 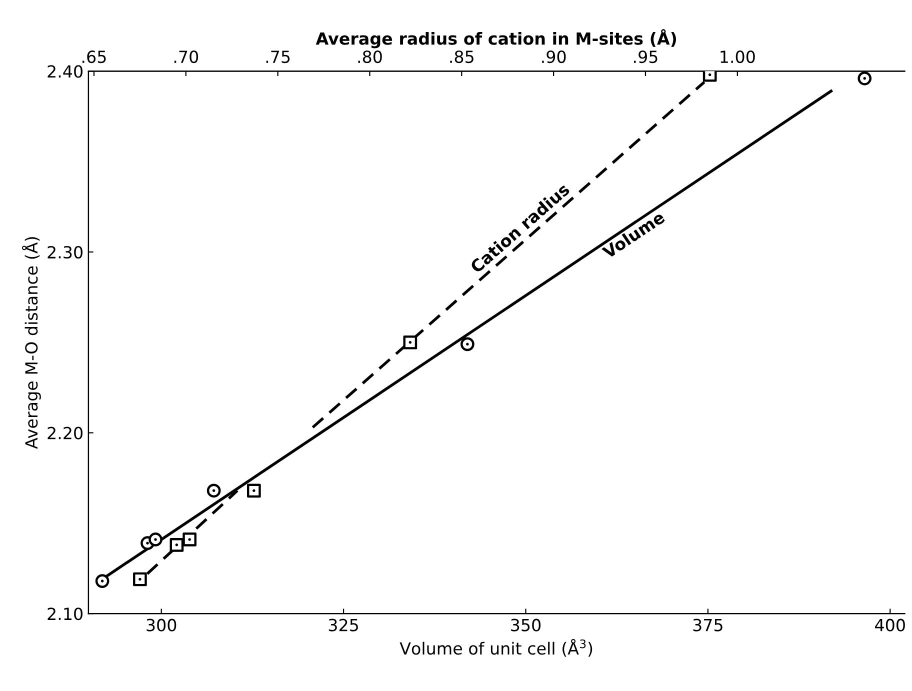 What do you see at coordinates (161, 625) in the screenshot?
I see `x-tick-label: 300` at bounding box center [161, 625].